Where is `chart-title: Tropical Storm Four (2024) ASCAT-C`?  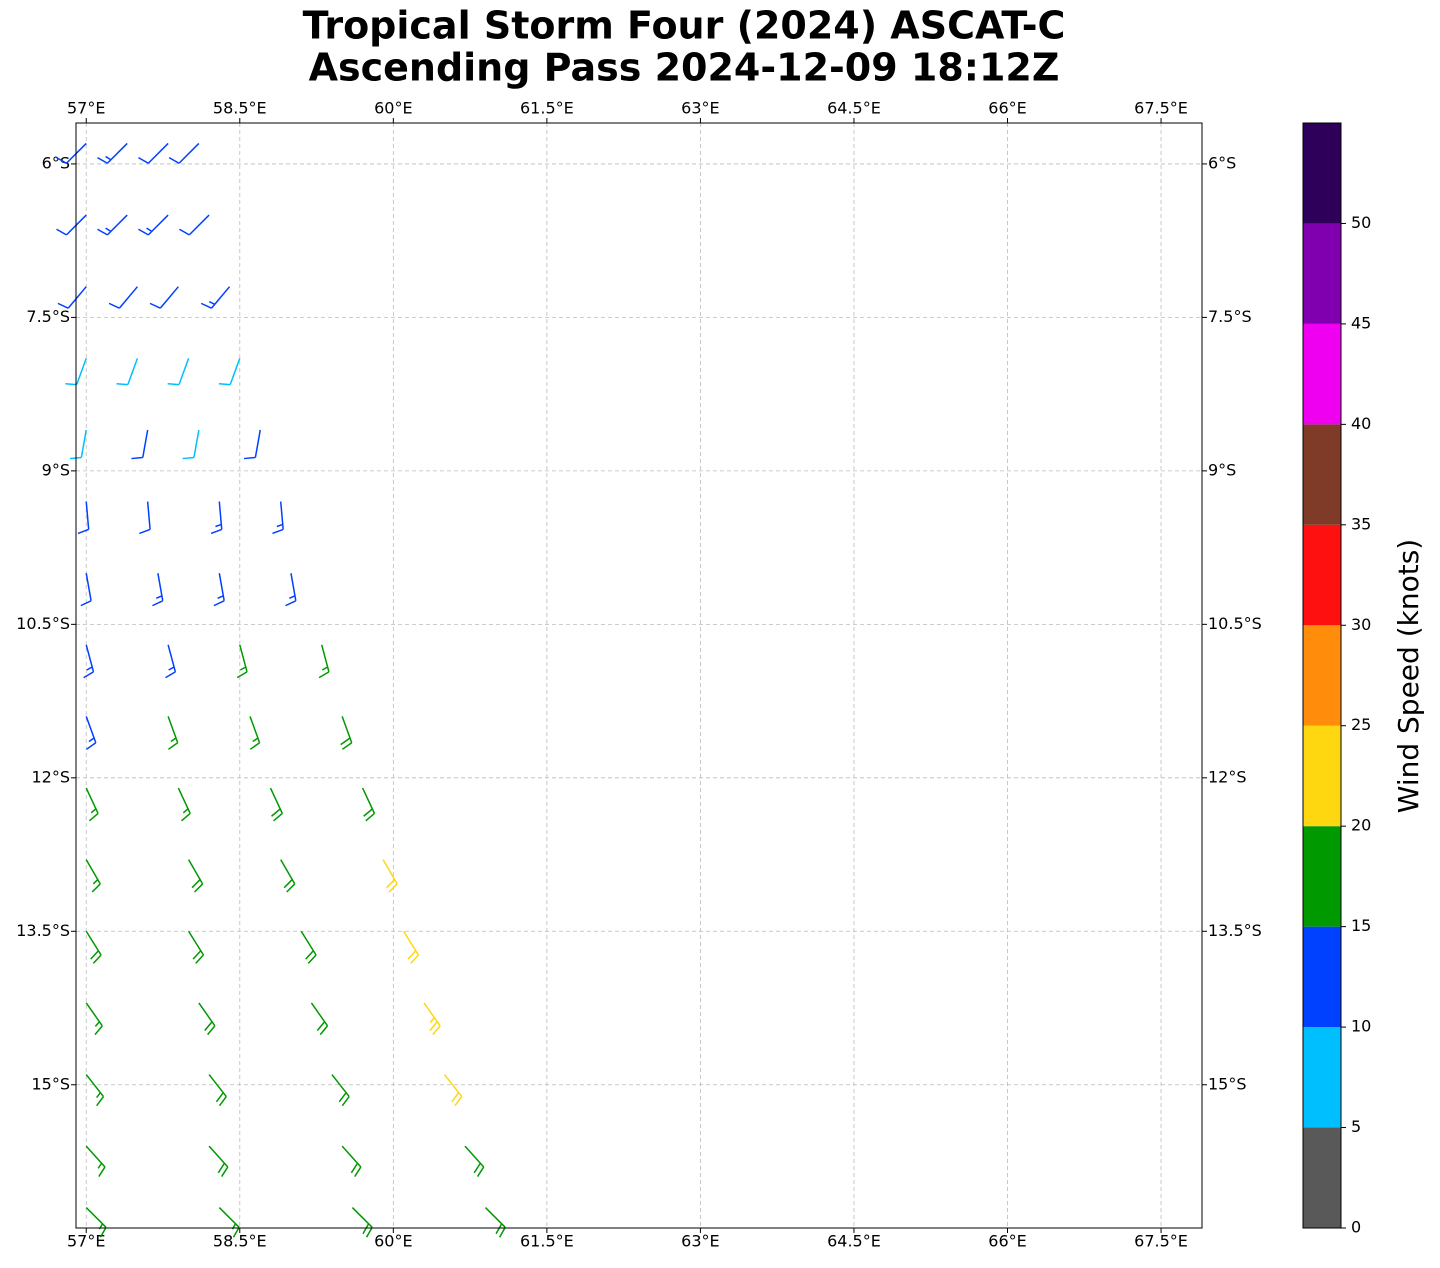 chart-title: Tropical Storm Four (2024) ASCAT-C is located at coordinates (684, 26).